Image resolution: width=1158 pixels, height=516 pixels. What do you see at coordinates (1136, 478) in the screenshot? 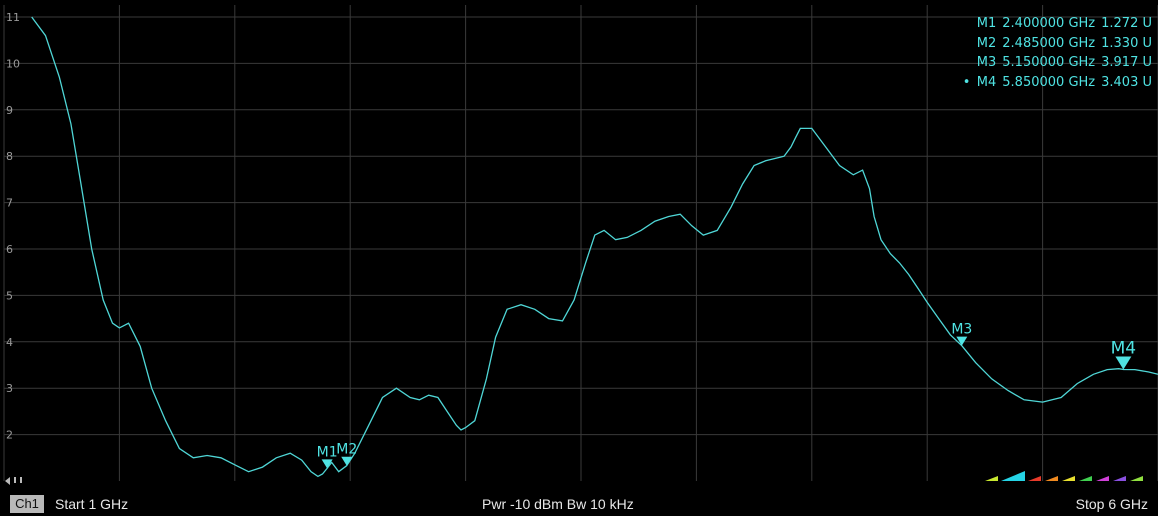
I see `trace-indicator-lime` at bounding box center [1136, 478].